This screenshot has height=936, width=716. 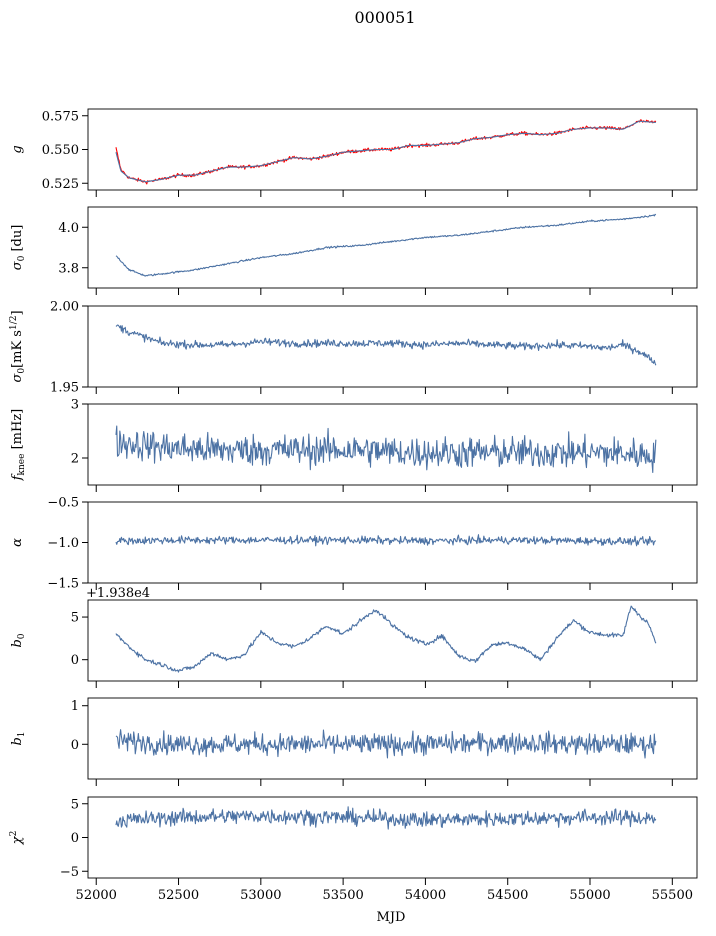 What do you see at coordinates (63, 584) in the screenshot?
I see `panel-5-ytick-label: −1.5` at bounding box center [63, 584].